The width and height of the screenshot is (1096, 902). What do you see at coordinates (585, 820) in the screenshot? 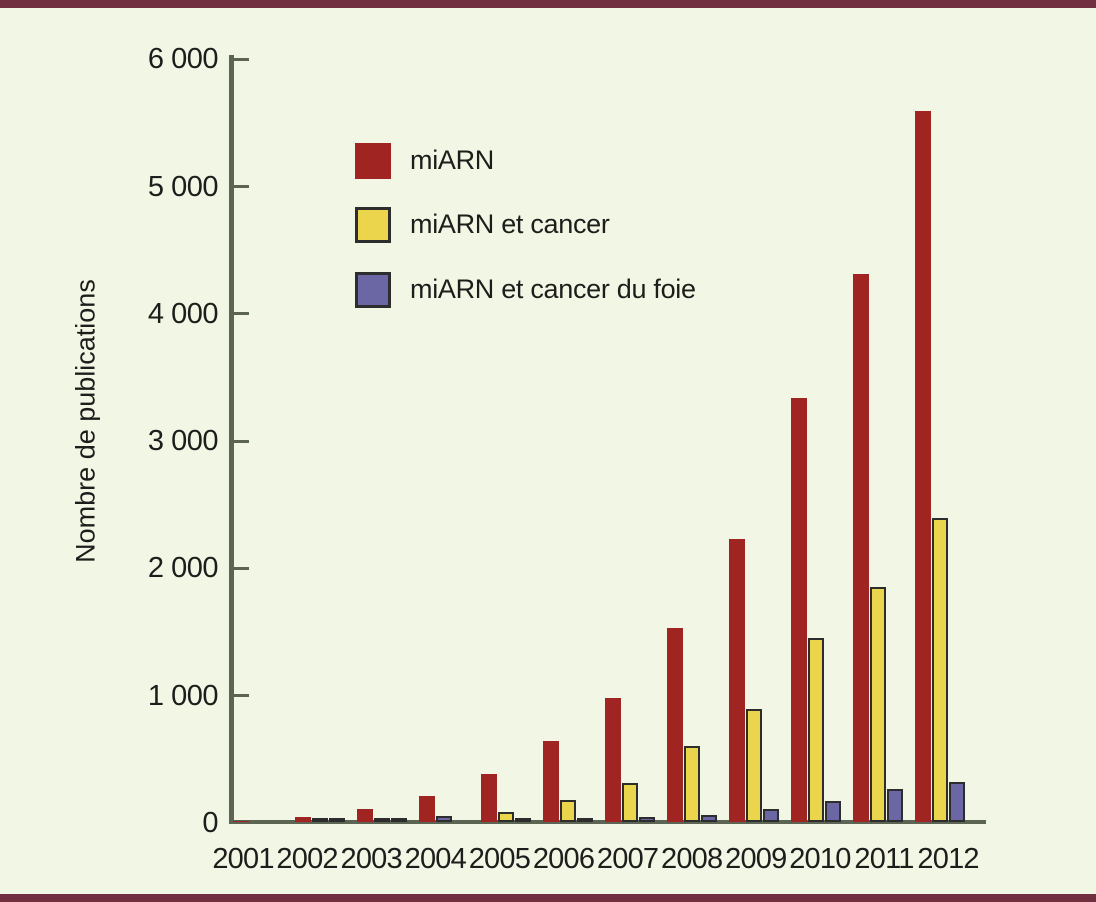
I see `bar-miarn-cancer-foie-2006` at bounding box center [585, 820].